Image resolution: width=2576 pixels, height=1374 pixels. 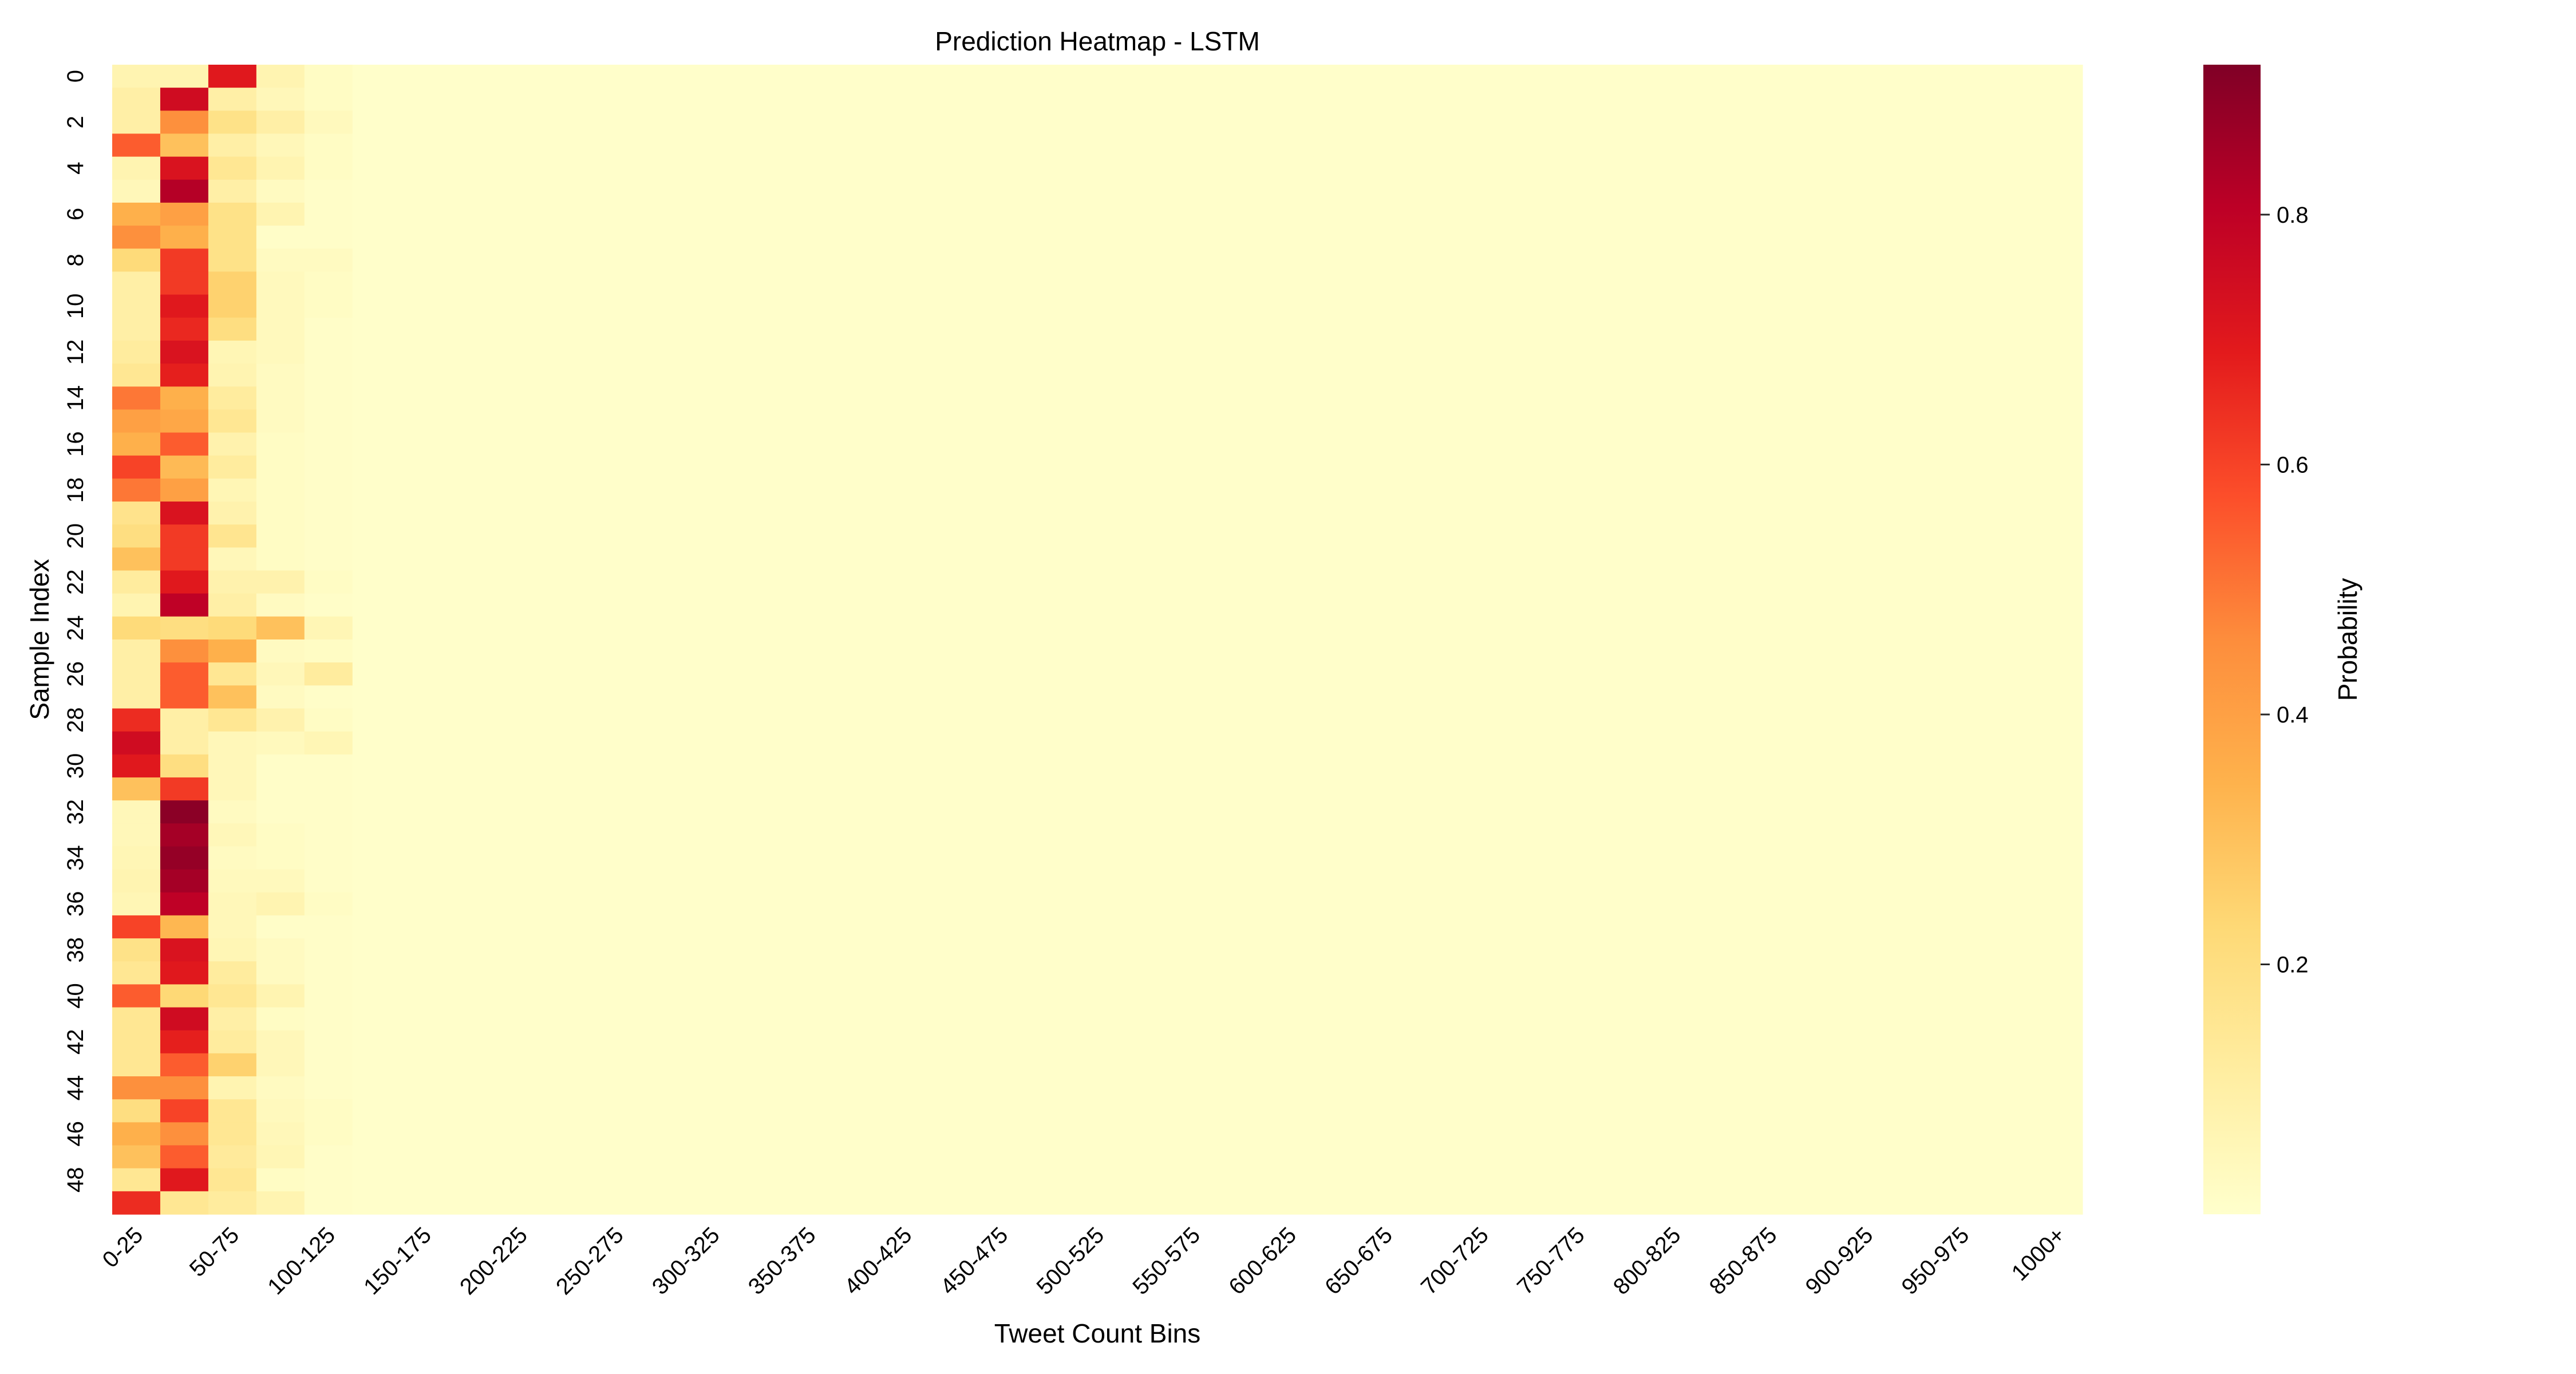 I want to click on y-tick-label: 40, so click(x=75, y=996).